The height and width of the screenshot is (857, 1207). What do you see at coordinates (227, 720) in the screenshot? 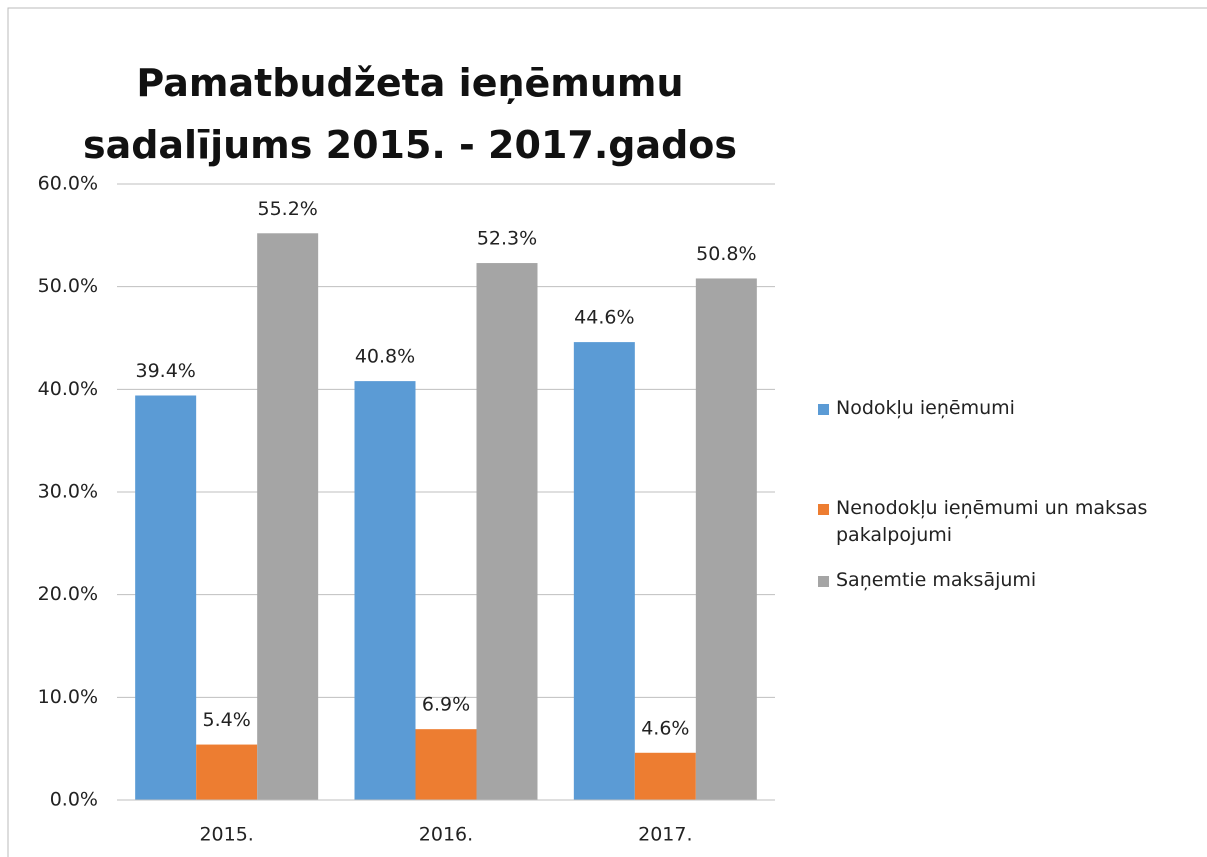
I see `data-label: 5.4%` at bounding box center [227, 720].